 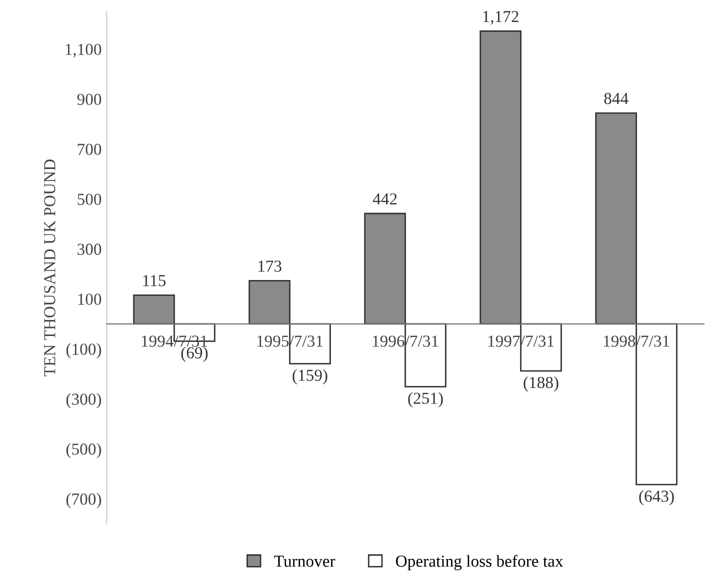 I want to click on data-label: (69), so click(x=194, y=354).